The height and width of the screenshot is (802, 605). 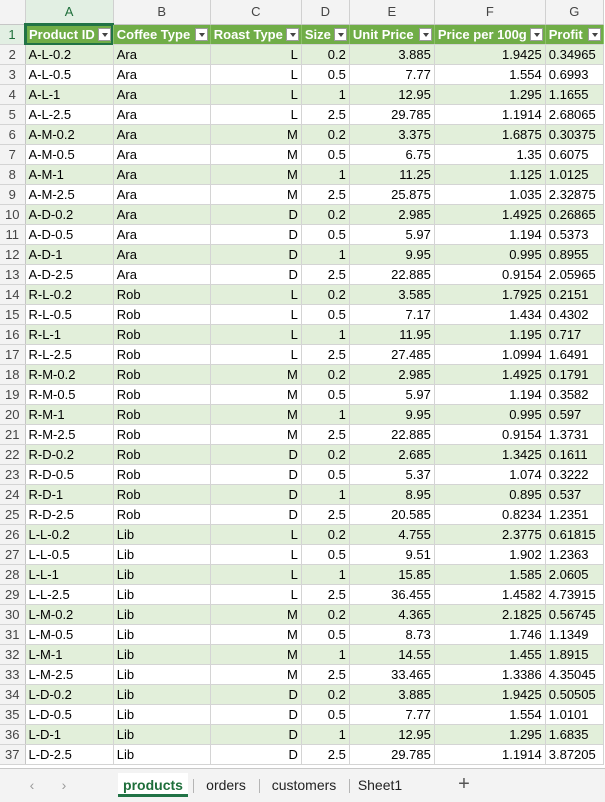 I want to click on table-cell: 4.73915, so click(x=574, y=594).